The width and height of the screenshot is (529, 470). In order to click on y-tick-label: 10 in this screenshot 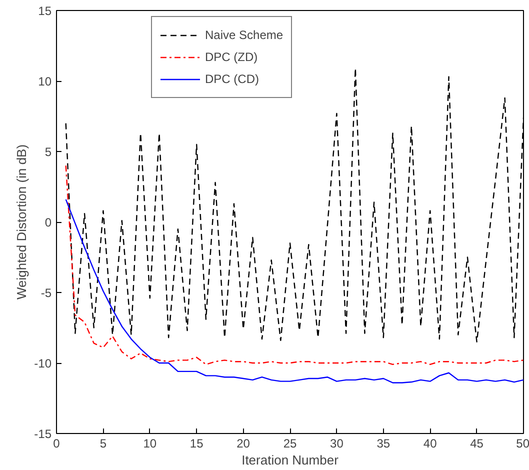, I will do `click(45, 81)`.